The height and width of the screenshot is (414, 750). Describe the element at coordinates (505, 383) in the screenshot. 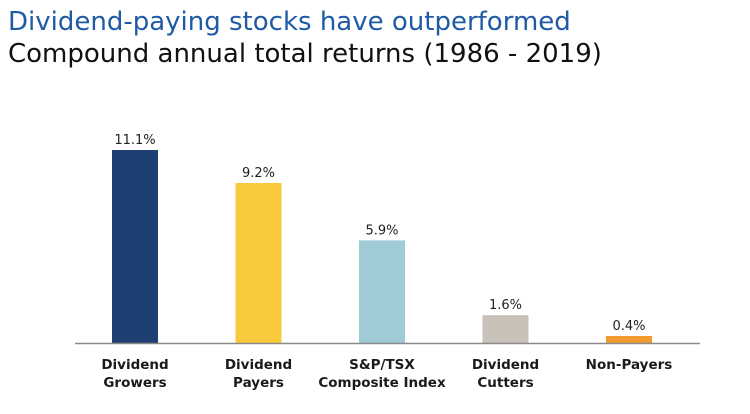

I see `category-label-dividend-cutters-line-2: Cutters` at that location.